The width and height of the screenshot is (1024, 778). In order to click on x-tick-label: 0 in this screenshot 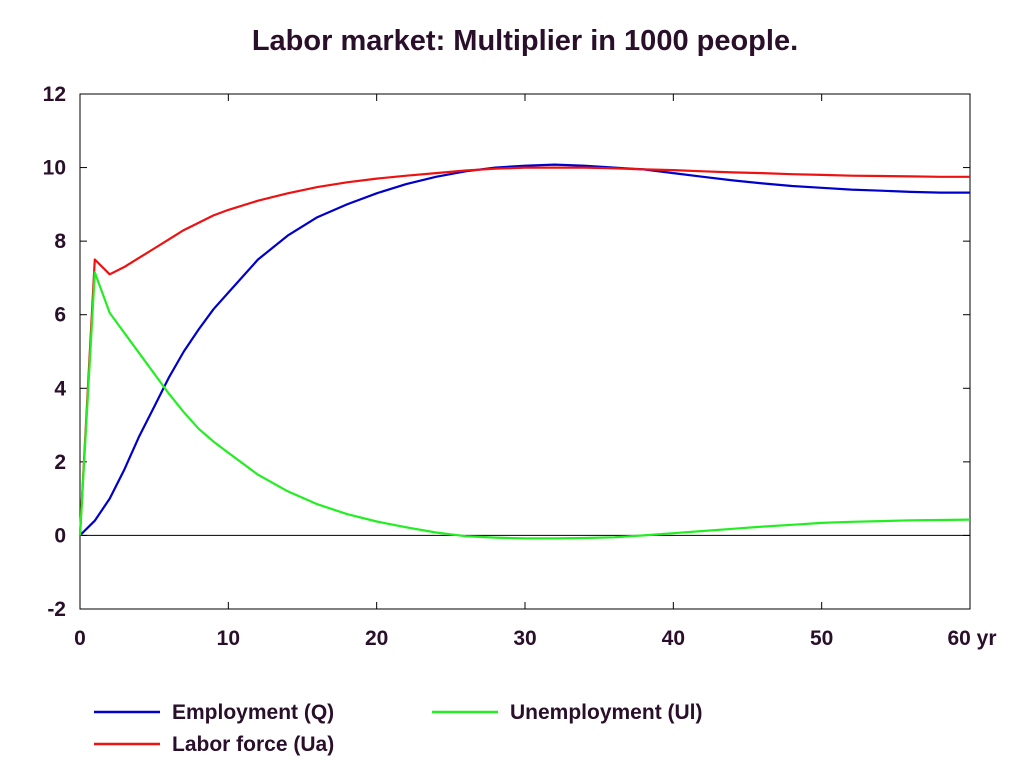, I will do `click(80, 638)`.